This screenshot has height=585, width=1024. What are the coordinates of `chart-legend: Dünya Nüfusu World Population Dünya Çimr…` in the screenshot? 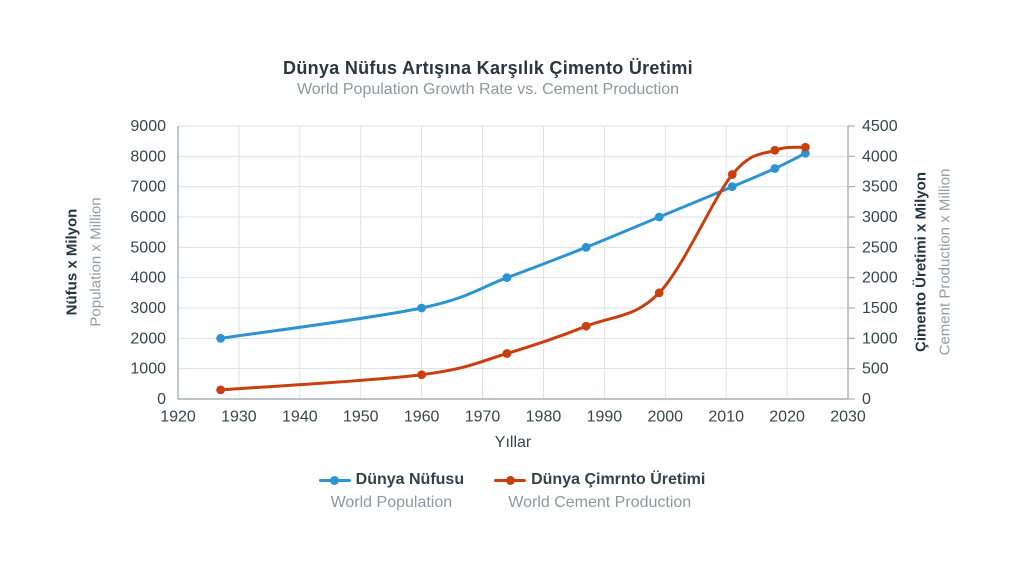 It's located at (512, 491).